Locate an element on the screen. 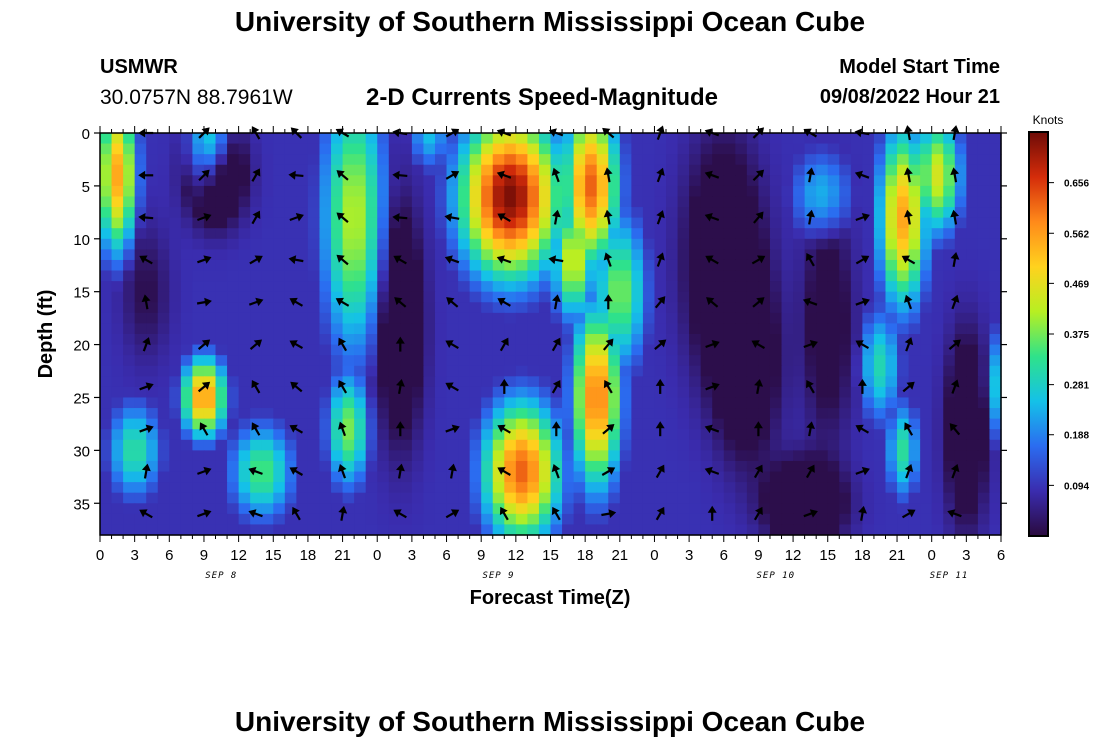 The image size is (1100, 750). y-tick-label: 35 is located at coordinates (81, 504).